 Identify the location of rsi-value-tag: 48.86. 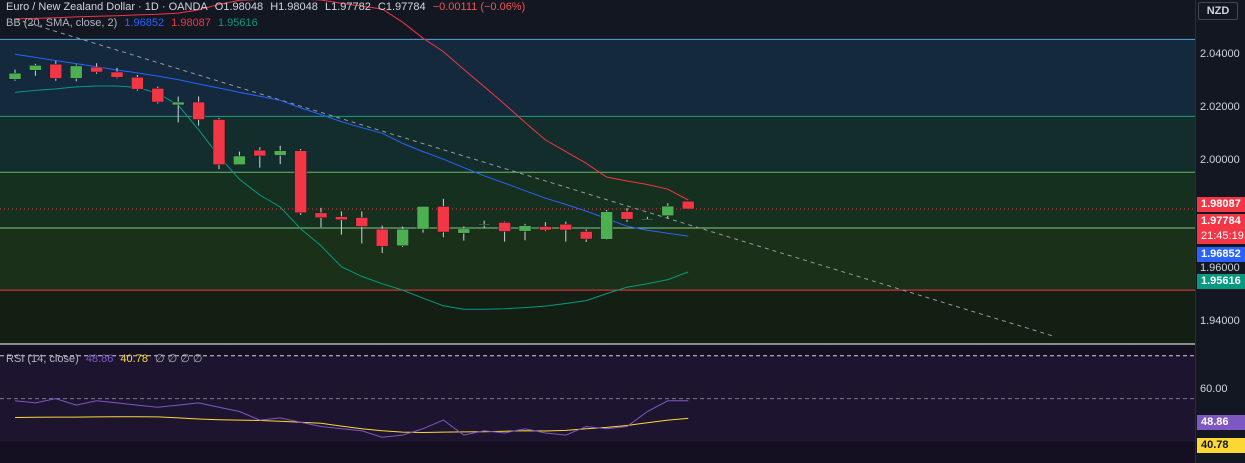
(1221, 422).